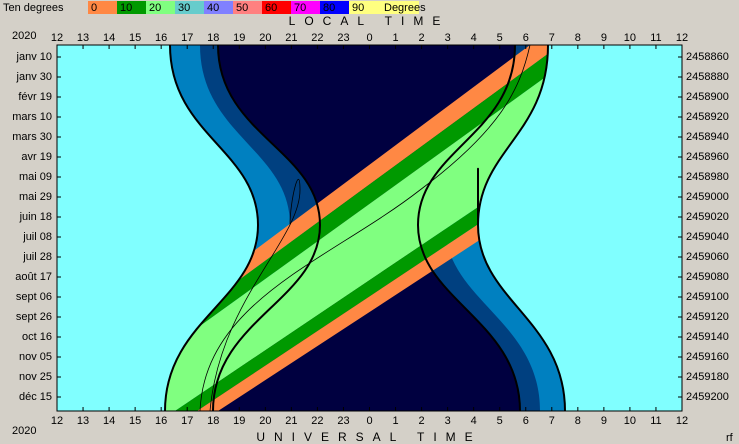 The width and height of the screenshot is (739, 444). Describe the element at coordinates (184, 8) in the screenshot. I see `legend-label: 30` at that location.